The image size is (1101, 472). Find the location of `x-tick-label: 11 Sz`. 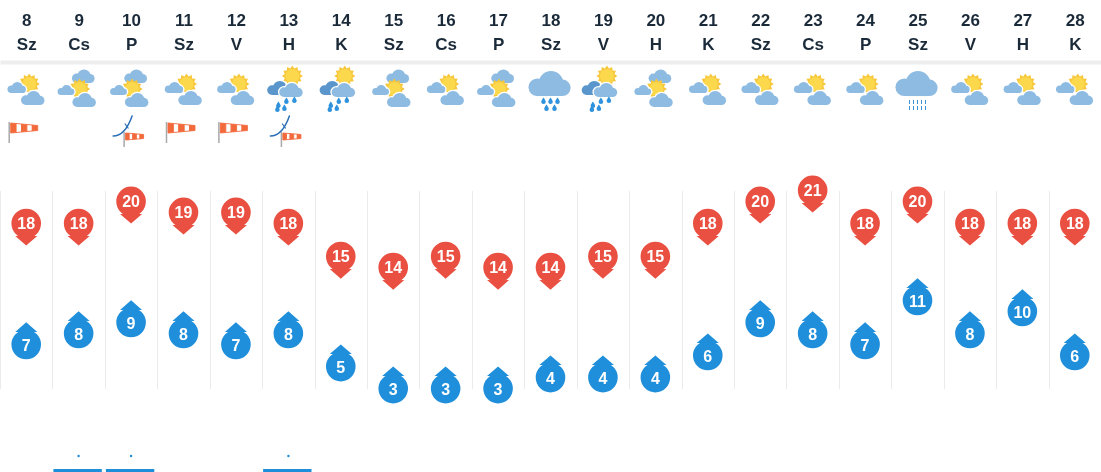

x-tick-label: 11 Sz is located at coordinates (184, 32).